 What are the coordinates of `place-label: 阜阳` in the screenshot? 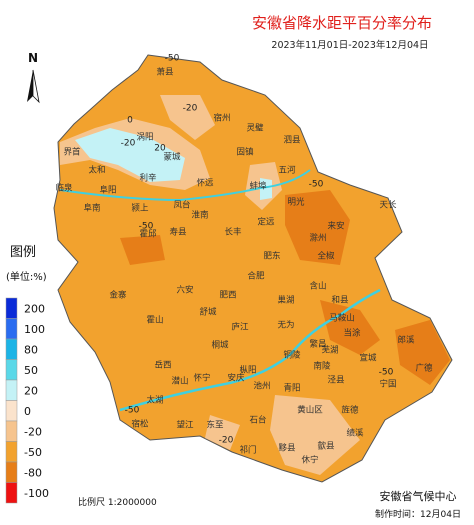 It's located at (107, 190).